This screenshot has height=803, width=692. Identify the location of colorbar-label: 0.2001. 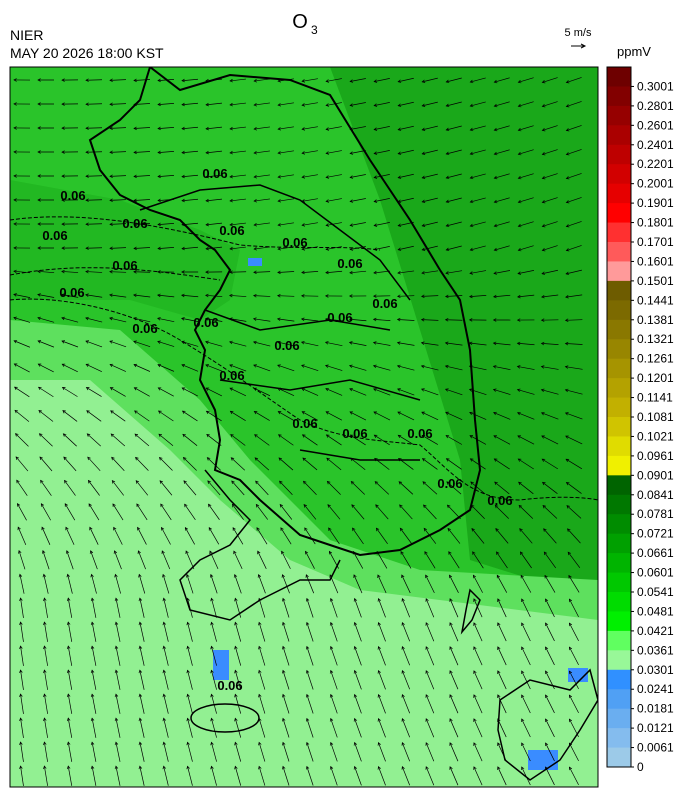
(655, 184).